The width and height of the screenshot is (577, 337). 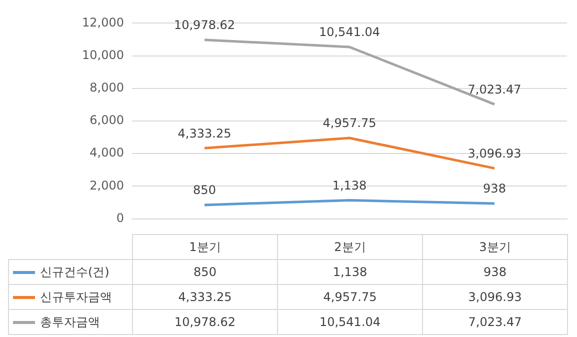 What do you see at coordinates (75, 271) in the screenshot?
I see `legend-label: 신규건수(건)` at bounding box center [75, 271].